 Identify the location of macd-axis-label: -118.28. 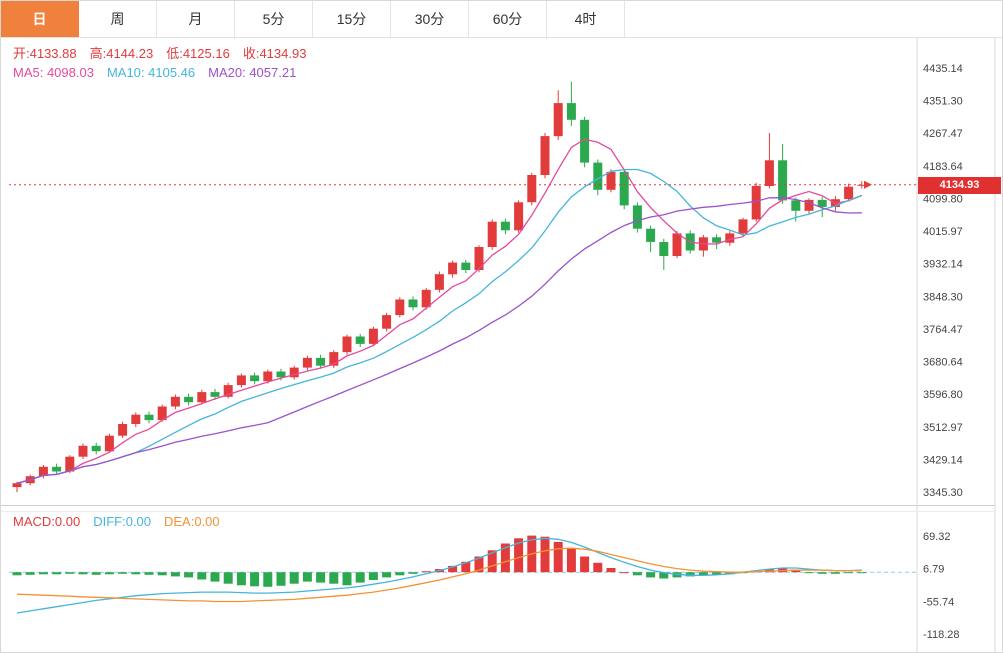
(941, 635).